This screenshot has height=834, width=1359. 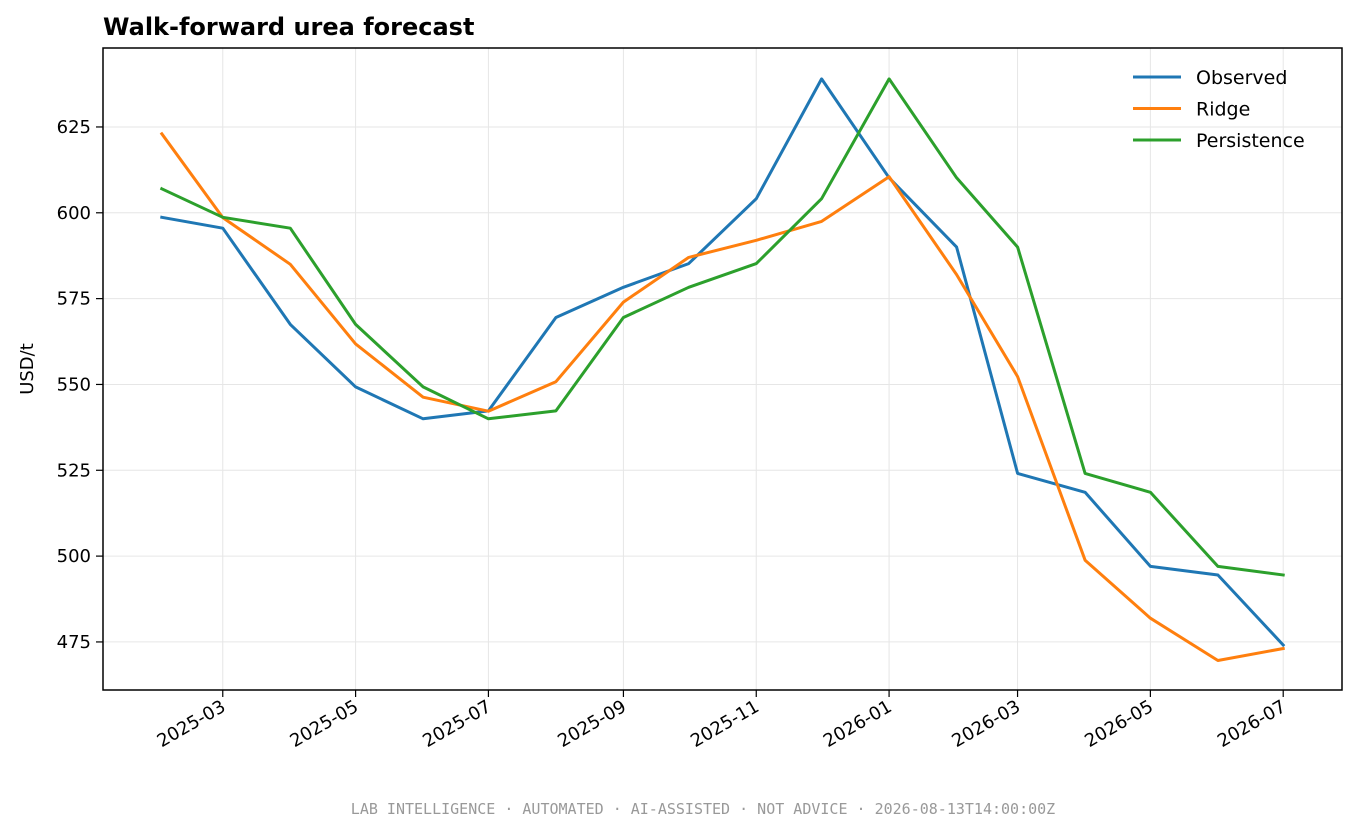 I want to click on legend-label: Ridge, so click(x=1223, y=110).